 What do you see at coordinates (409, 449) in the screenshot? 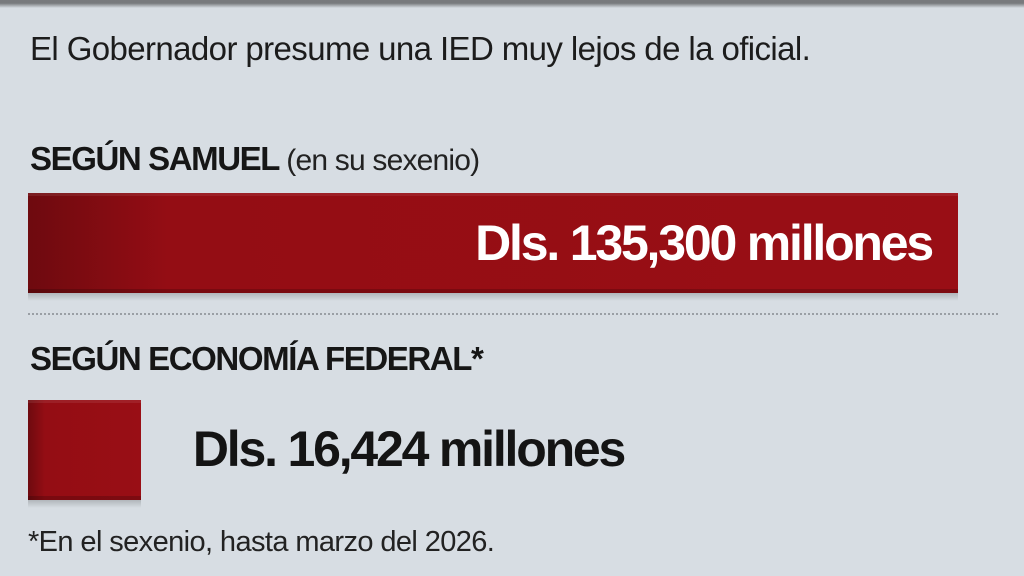
I see `value-label-federal: Dls. 16,424 millones` at bounding box center [409, 449].